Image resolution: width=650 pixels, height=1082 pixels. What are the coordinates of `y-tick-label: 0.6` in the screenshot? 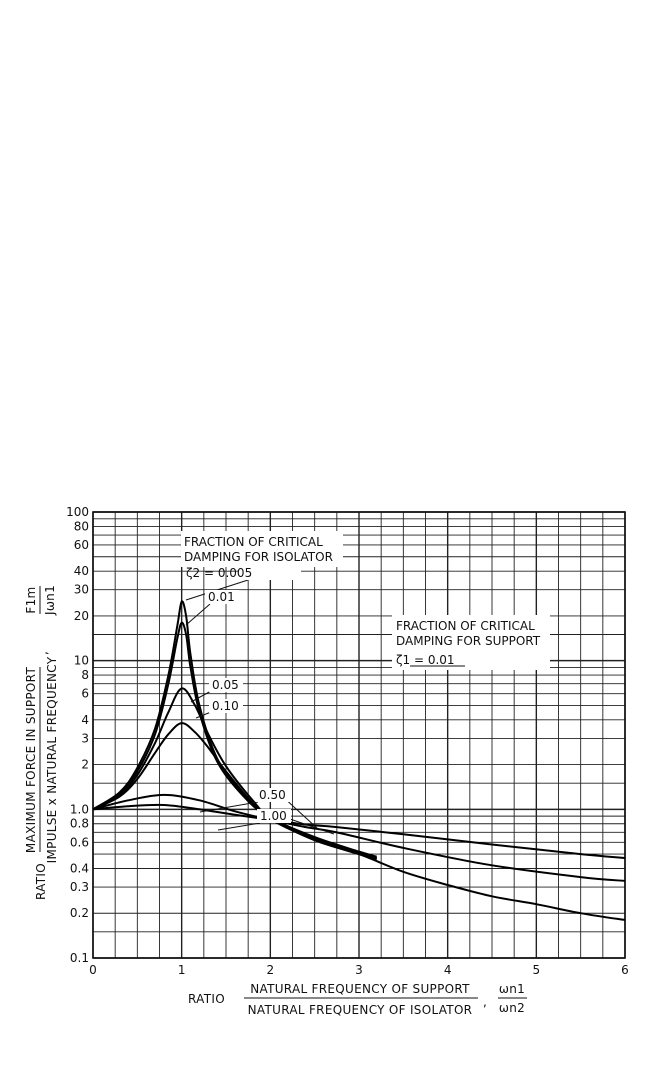 It's located at (79, 842).